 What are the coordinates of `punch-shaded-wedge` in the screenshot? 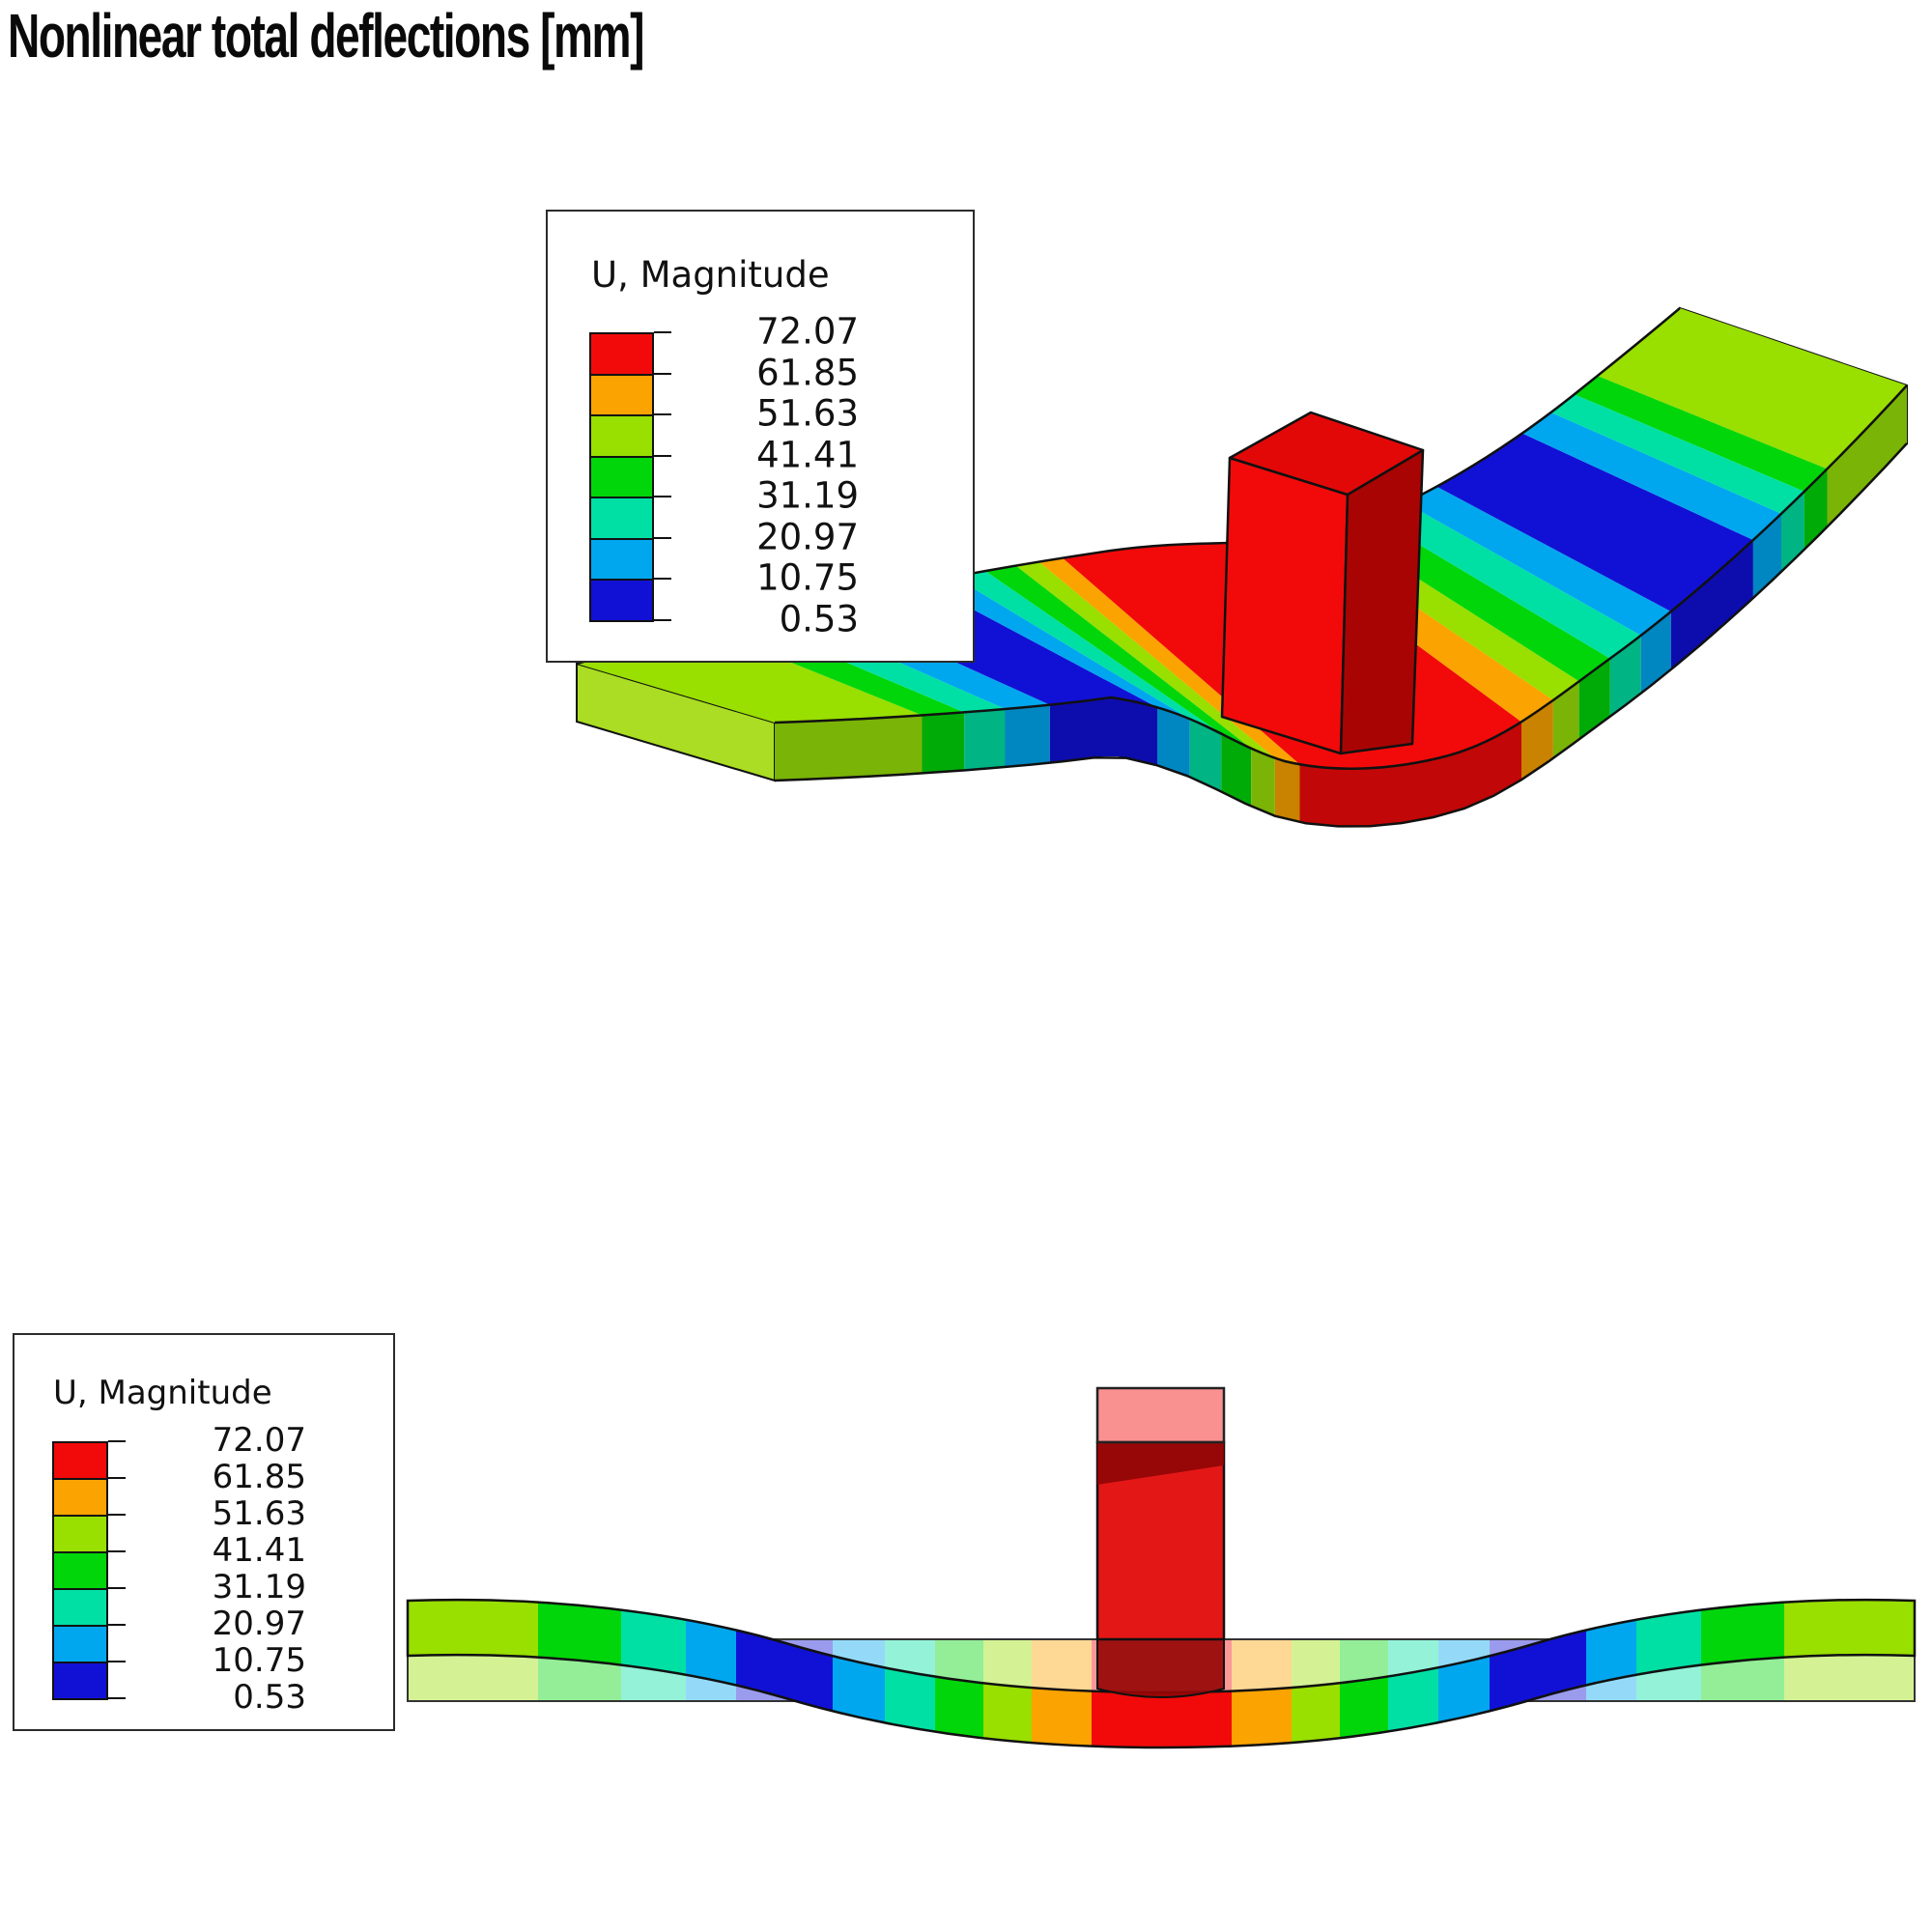 It's located at (1160, 1463).